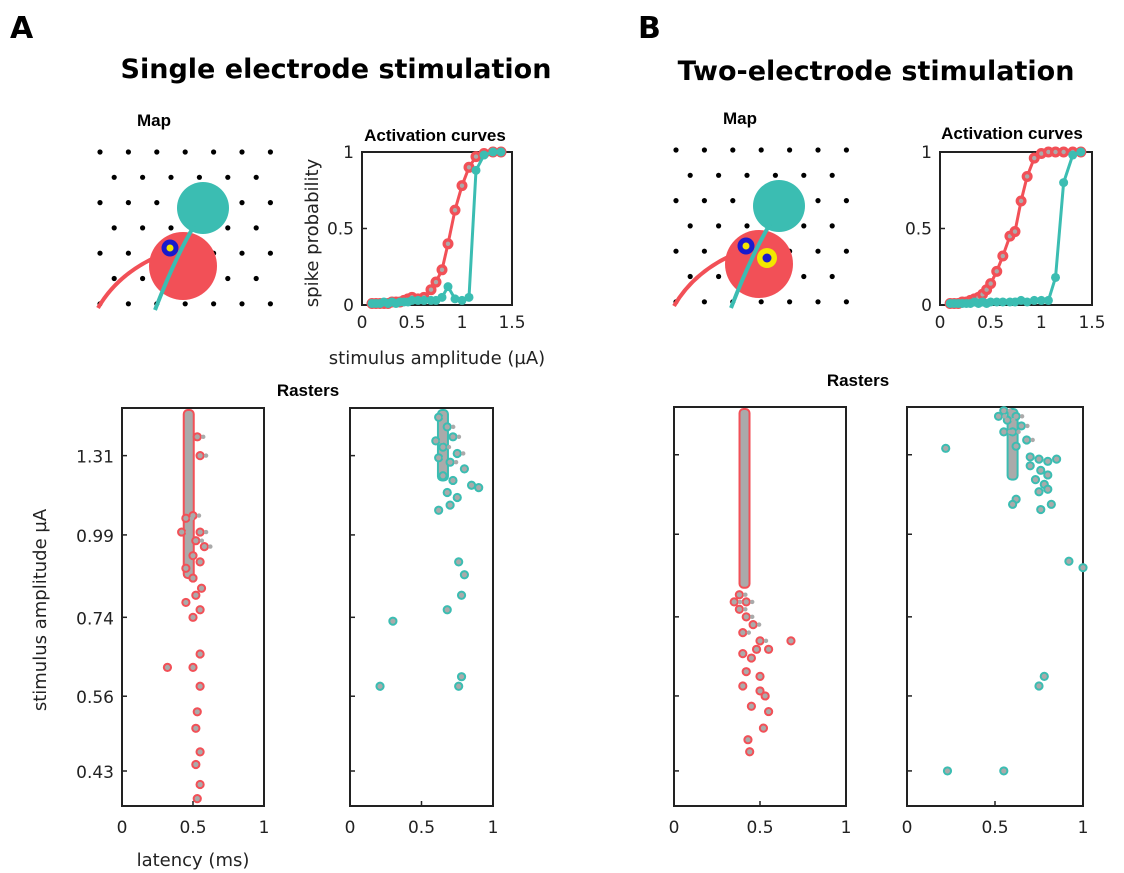 This screenshot has height=873, width=1124. What do you see at coordinates (435, 135) in the screenshot?
I see `activation-title-a: Activation curves` at bounding box center [435, 135].